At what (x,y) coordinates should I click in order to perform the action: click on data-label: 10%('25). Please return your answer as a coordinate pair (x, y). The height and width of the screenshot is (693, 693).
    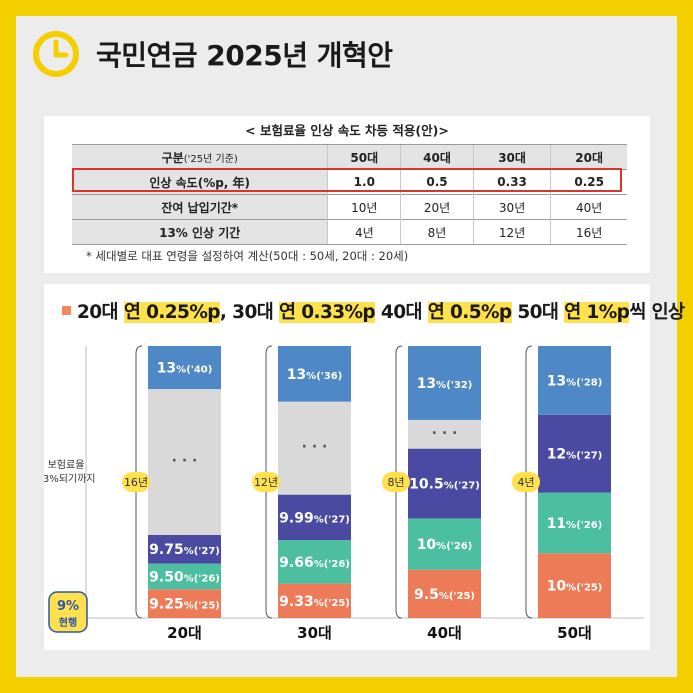
    Looking at the image, I should click on (575, 587).